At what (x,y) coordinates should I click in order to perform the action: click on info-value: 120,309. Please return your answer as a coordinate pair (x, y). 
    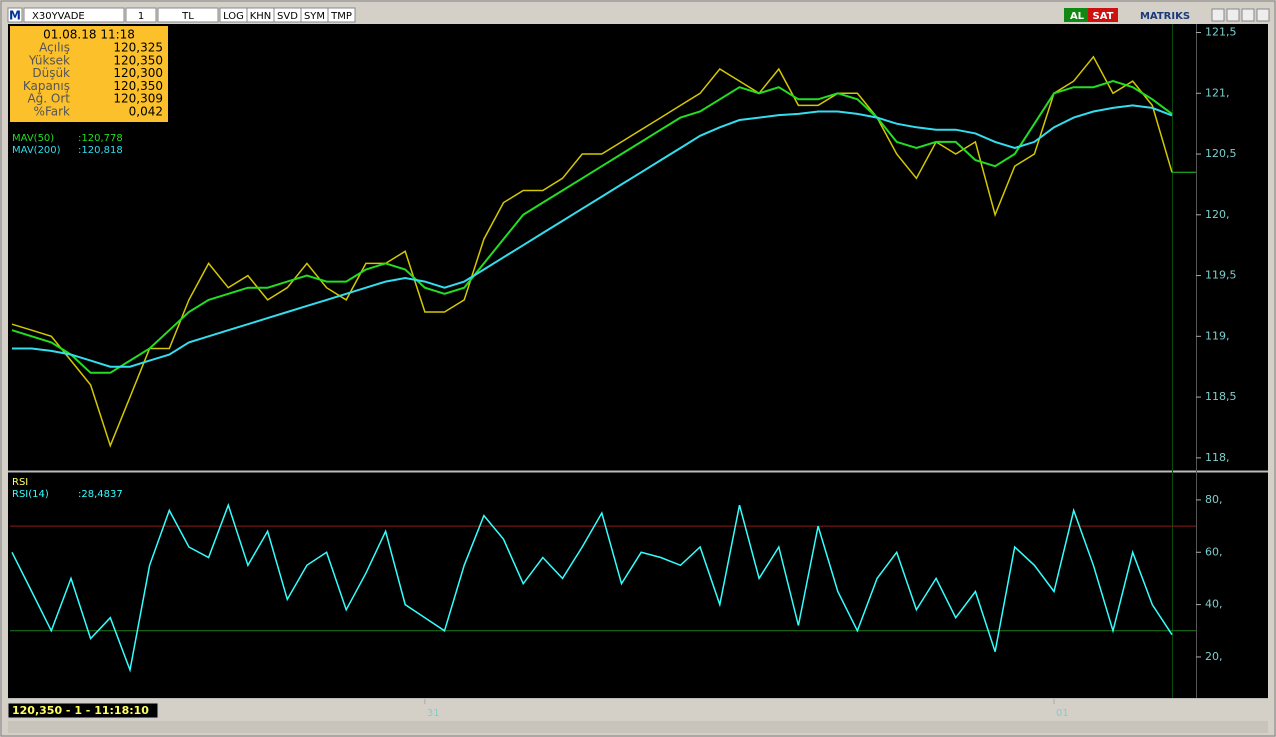
    Looking at the image, I should click on (138, 99).